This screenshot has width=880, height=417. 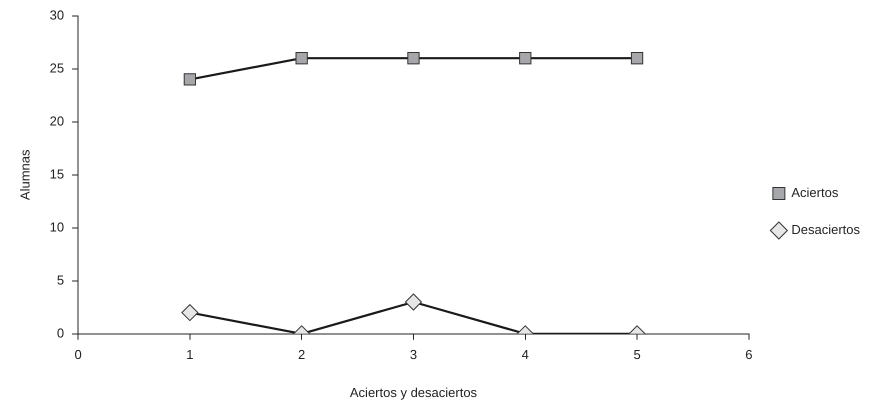 I want to click on x-axis-title: Aciertos y desaciertos, so click(x=414, y=392).